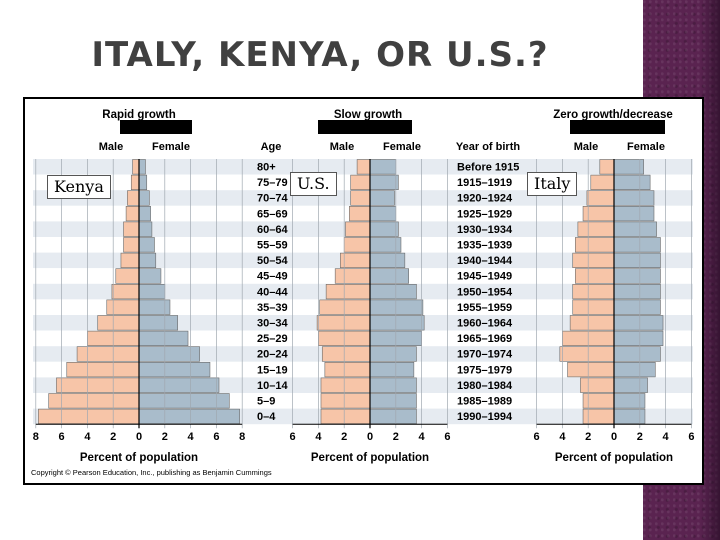 This screenshot has height=540, width=720. I want to click on age-group-label: 70–74, so click(272, 199).